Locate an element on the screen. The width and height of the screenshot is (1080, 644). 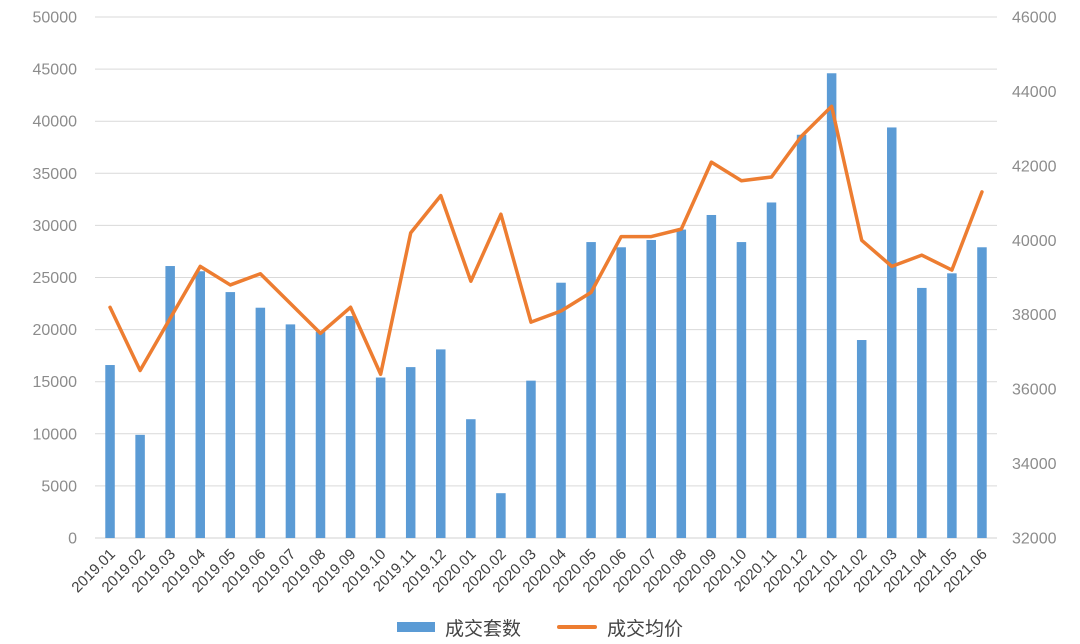
left-axis-tick-label: 30000 is located at coordinates (55, 226).